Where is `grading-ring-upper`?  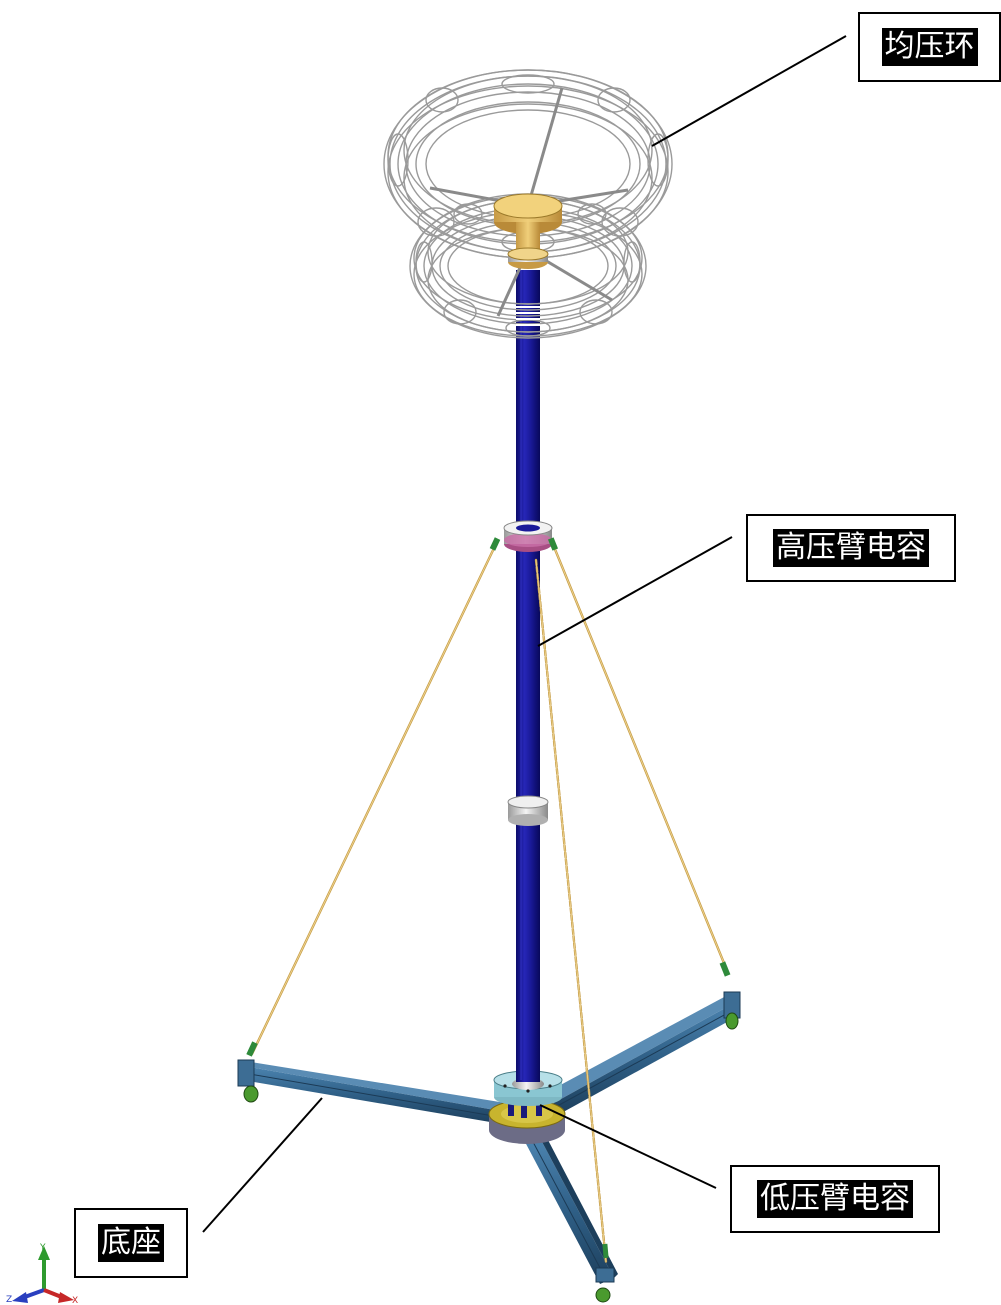 grading-ring-upper is located at coordinates (528, 164).